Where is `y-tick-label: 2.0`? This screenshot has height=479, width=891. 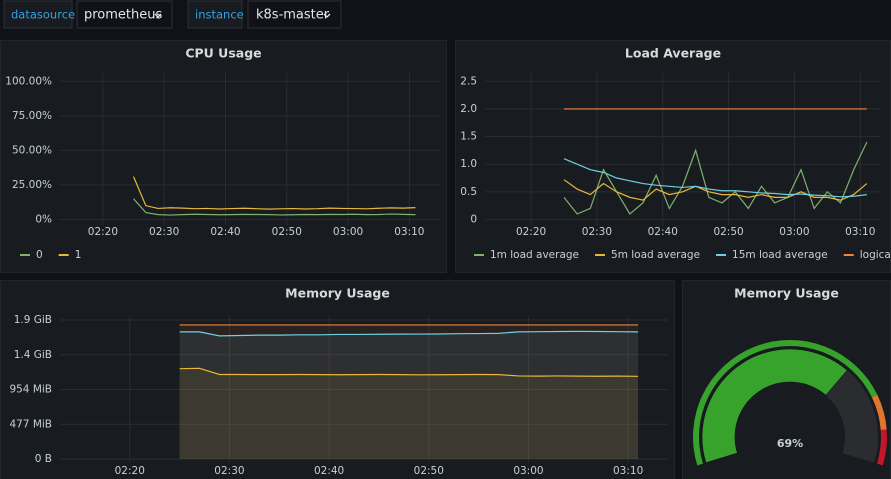 y-tick-label: 2.0 is located at coordinates (468, 109).